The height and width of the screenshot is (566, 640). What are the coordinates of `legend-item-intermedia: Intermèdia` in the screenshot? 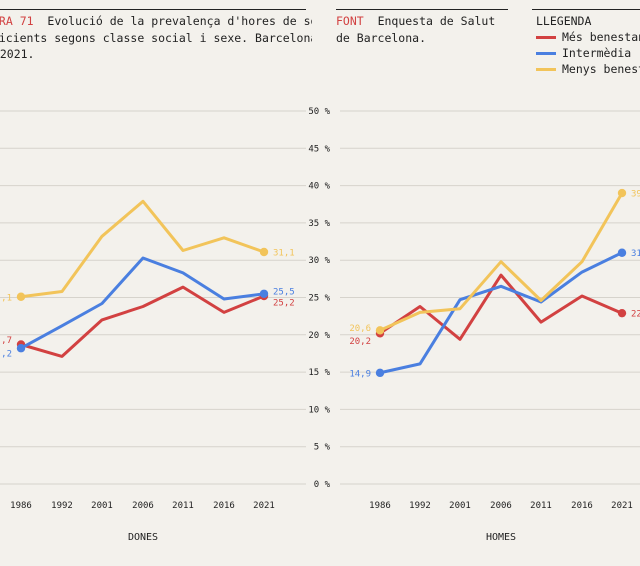 It's located at (588, 53).